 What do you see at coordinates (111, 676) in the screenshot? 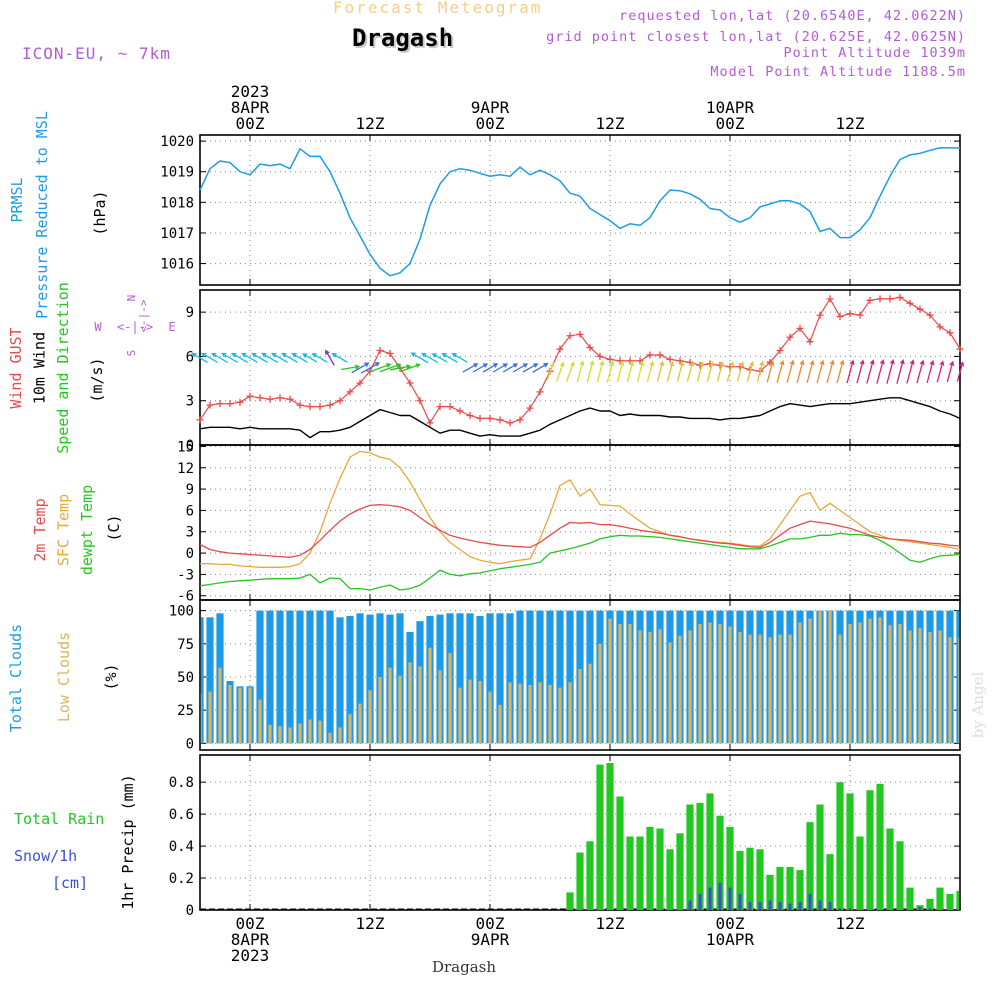
I see `clouds-unit-label: (%)` at bounding box center [111, 676].